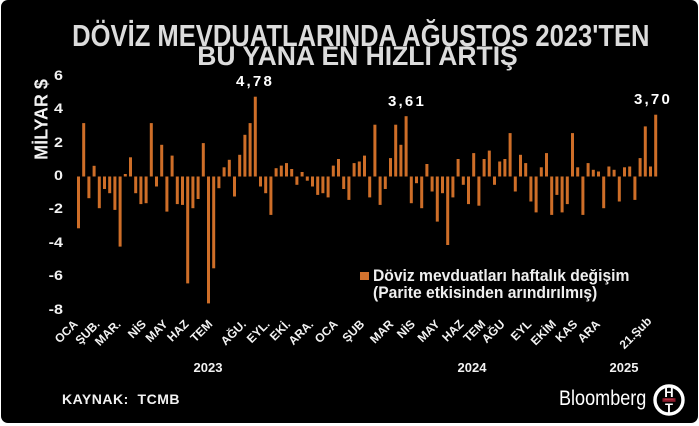 Image resolution: width=699 pixels, height=426 pixels. What do you see at coordinates (668, 392) in the screenshot?
I see `svg-text: H` at bounding box center [668, 392].